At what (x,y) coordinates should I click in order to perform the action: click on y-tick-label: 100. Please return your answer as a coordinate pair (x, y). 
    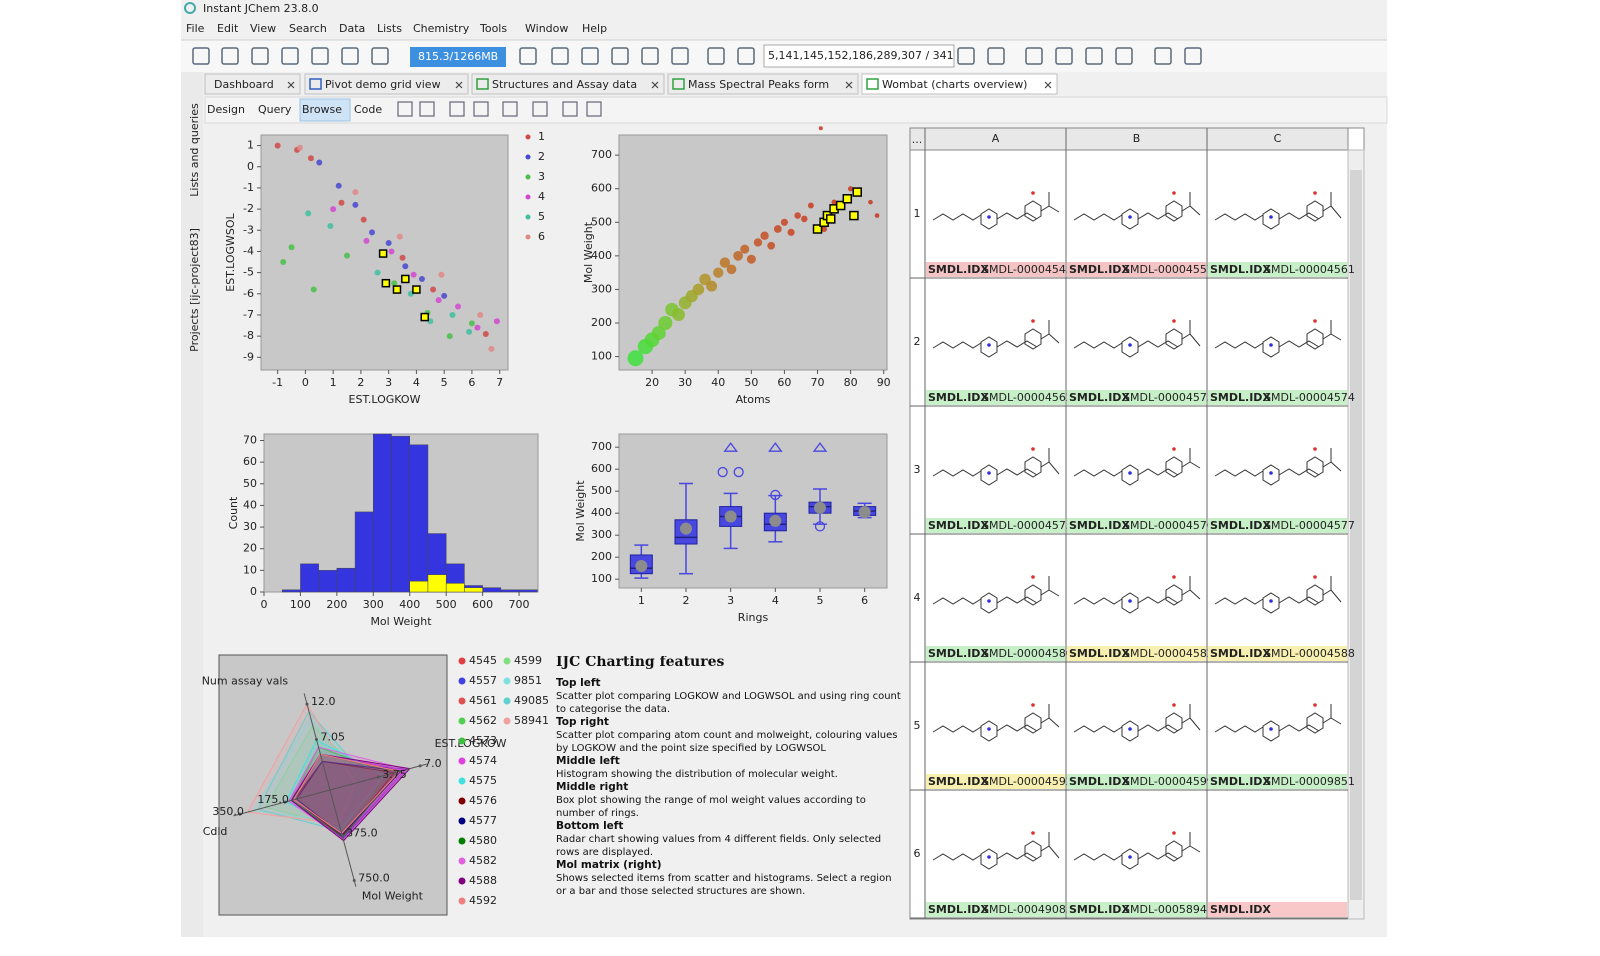
    Looking at the image, I should click on (601, 356).